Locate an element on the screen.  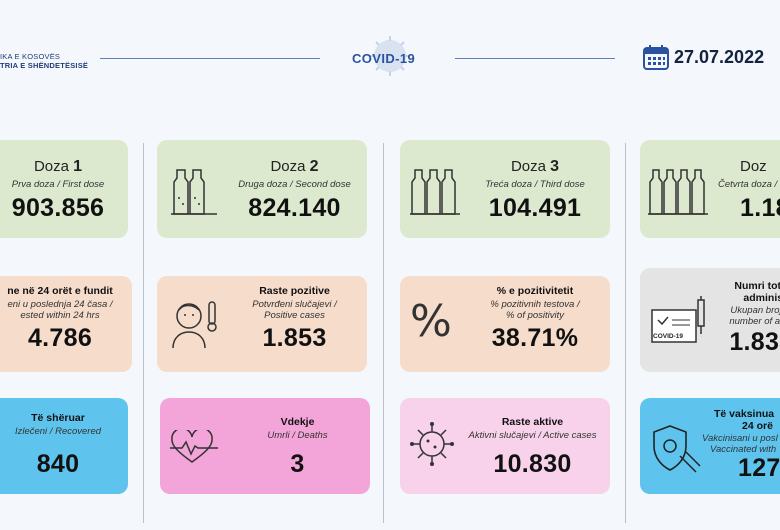
card-title-1: Numri total i is located at coordinates (757, 286).